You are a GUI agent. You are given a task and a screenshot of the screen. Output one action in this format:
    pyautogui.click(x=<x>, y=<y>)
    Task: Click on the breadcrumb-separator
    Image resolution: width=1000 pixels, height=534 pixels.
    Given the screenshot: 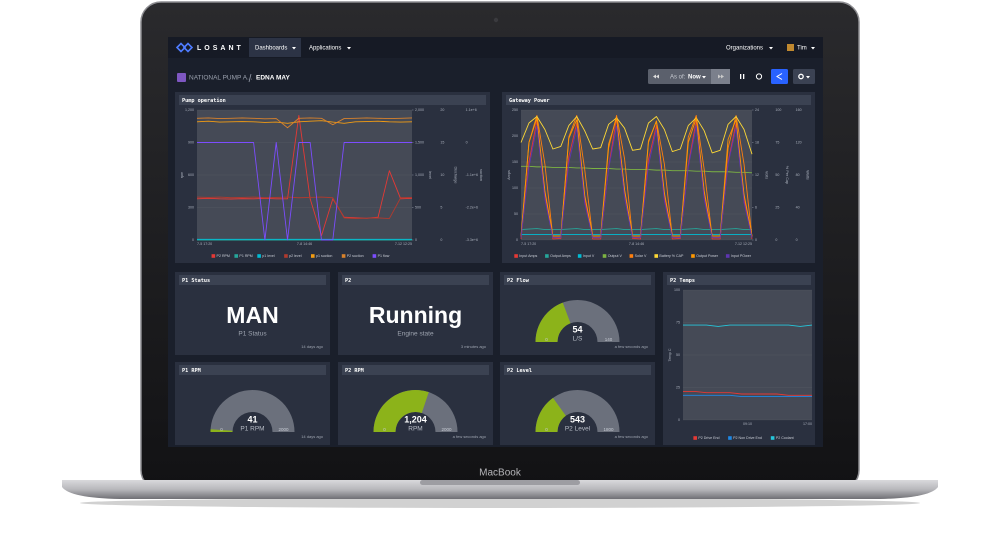 What is the action you would take?
    pyautogui.click(x=250, y=78)
    